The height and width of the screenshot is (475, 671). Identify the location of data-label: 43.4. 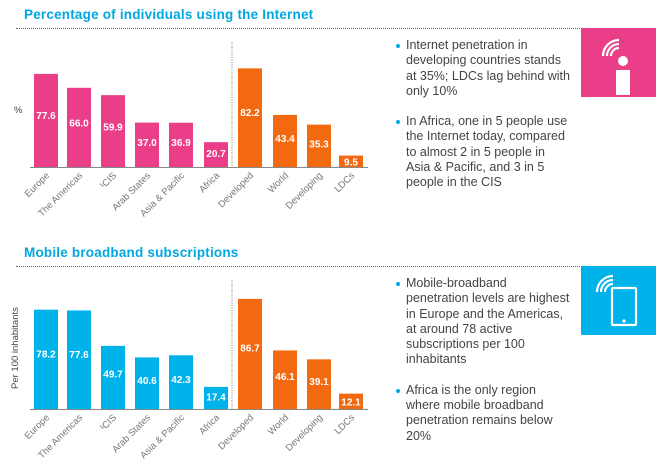
(285, 139).